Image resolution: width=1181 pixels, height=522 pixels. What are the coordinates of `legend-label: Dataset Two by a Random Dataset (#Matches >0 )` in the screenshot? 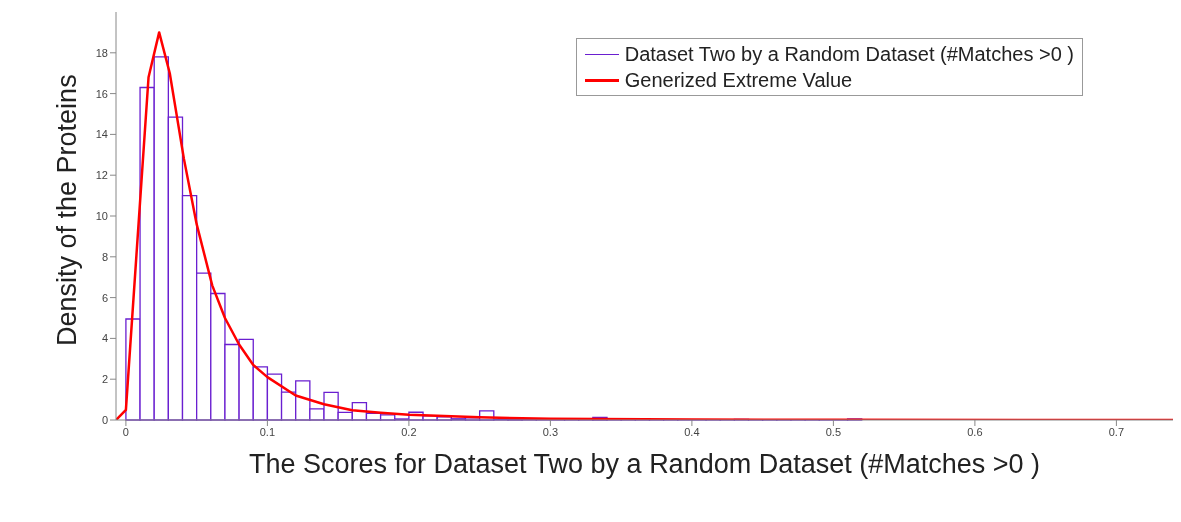 It's located at (849, 54).